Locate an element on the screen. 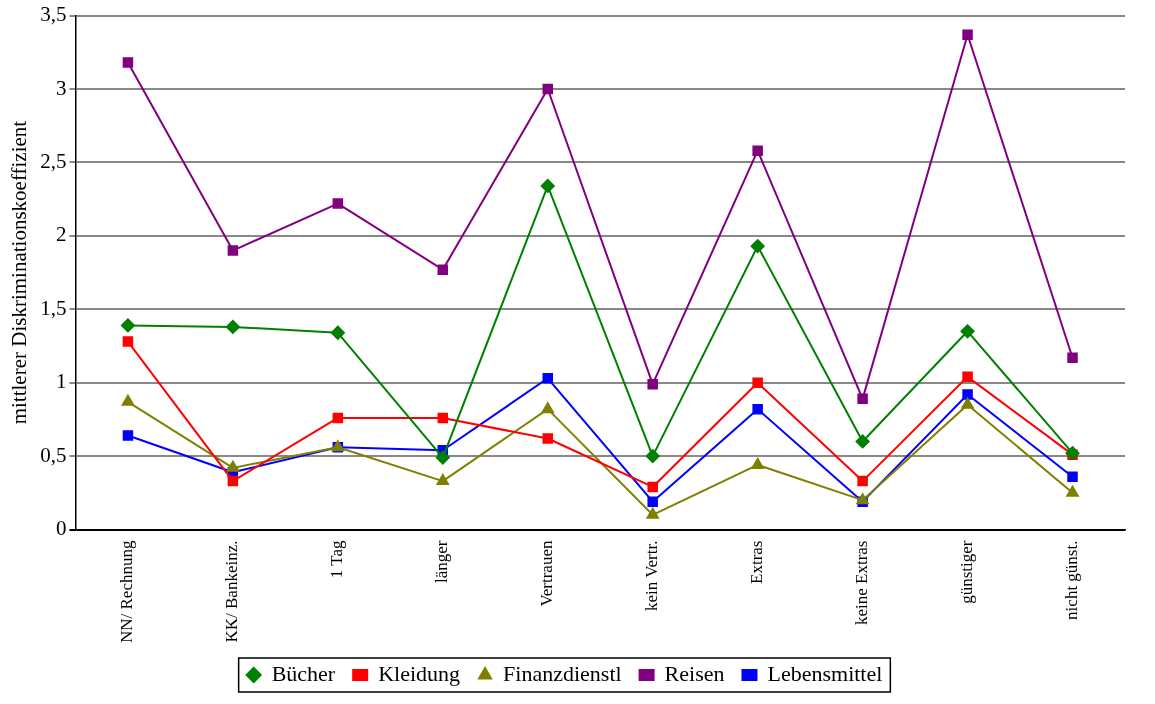 The image size is (1155, 704). x-tick-label: länger is located at coordinates (442, 562).